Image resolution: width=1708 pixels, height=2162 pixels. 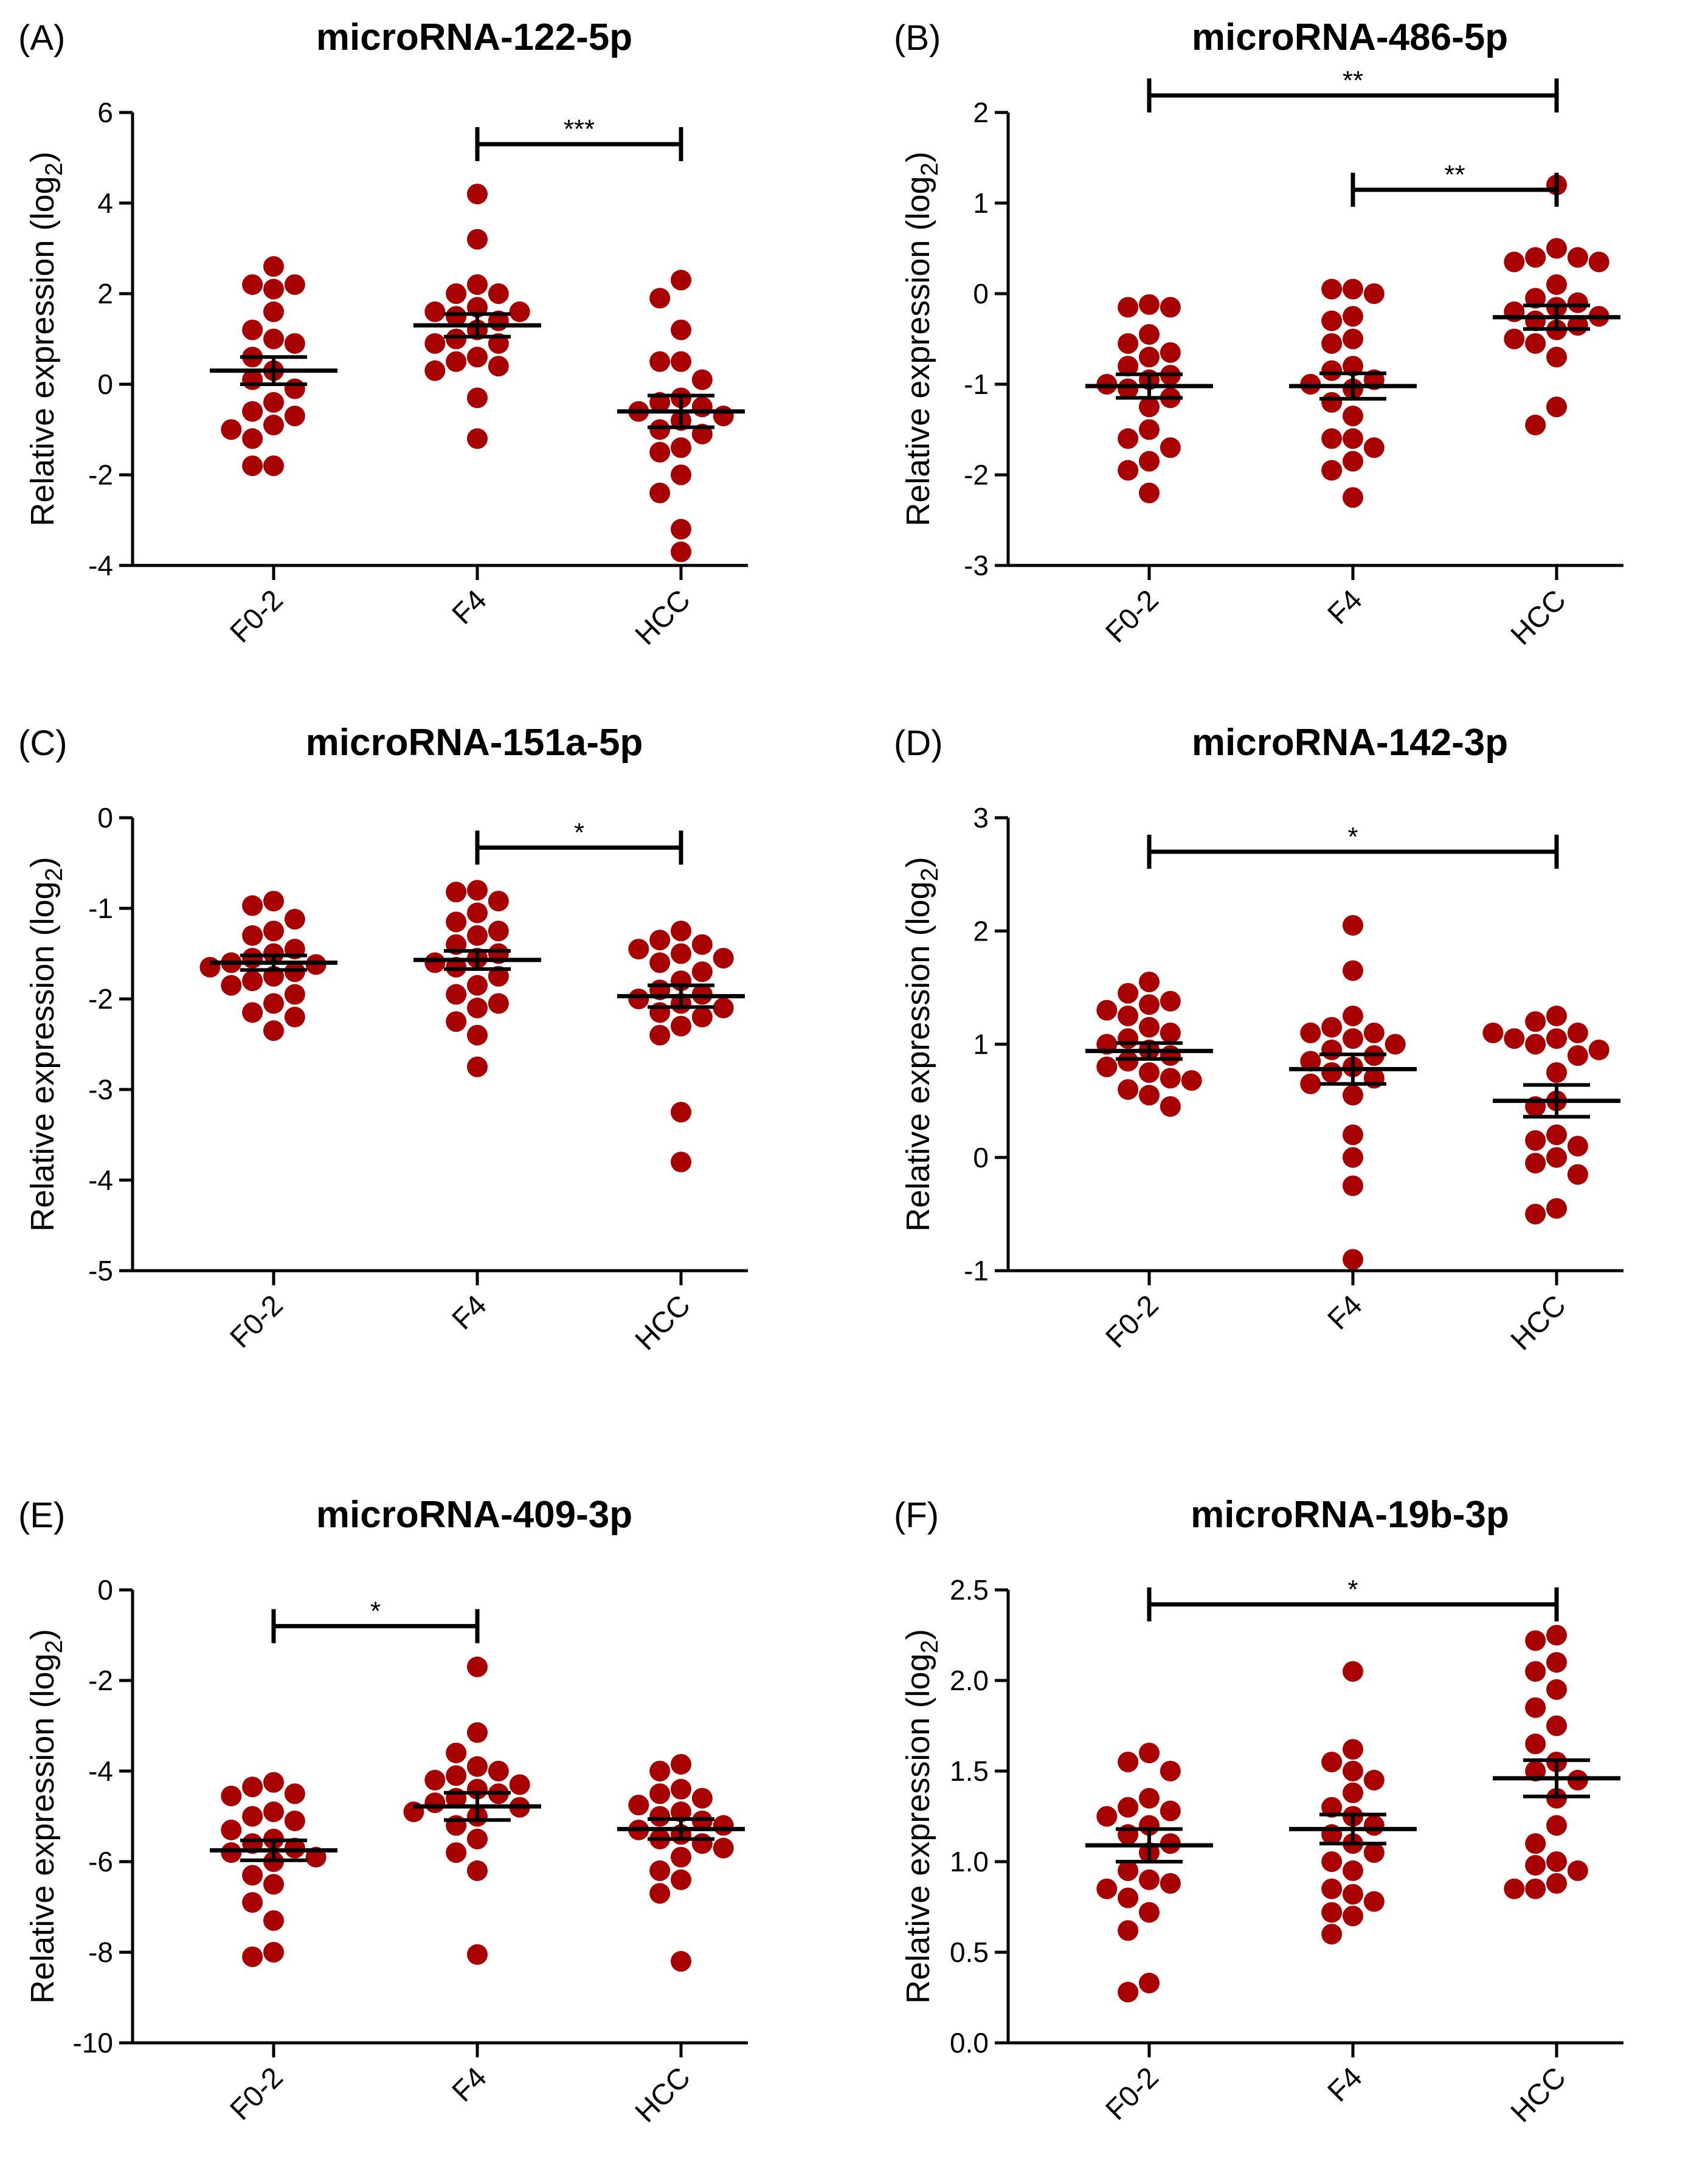 What do you see at coordinates (42, 743) in the screenshot?
I see `panel-letter: (C)` at bounding box center [42, 743].